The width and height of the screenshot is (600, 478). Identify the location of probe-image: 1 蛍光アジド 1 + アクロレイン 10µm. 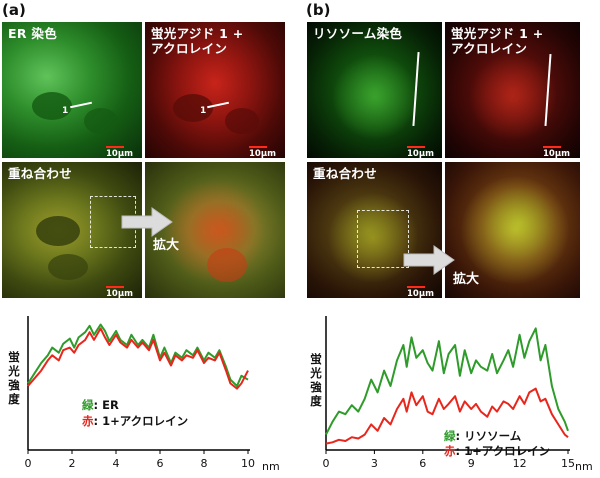
(215, 90).